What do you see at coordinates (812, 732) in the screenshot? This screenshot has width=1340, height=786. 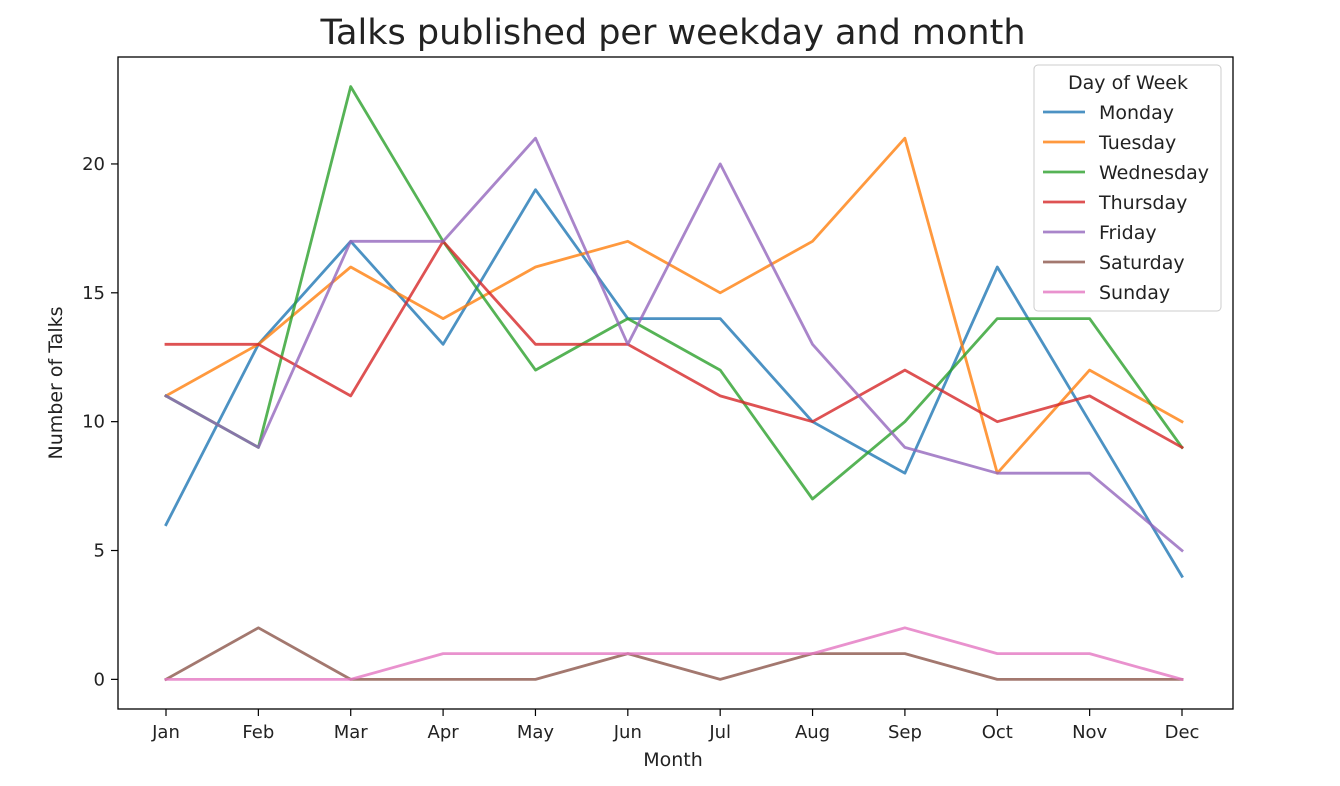 I see `x-tick-label: Aug` at bounding box center [812, 732].